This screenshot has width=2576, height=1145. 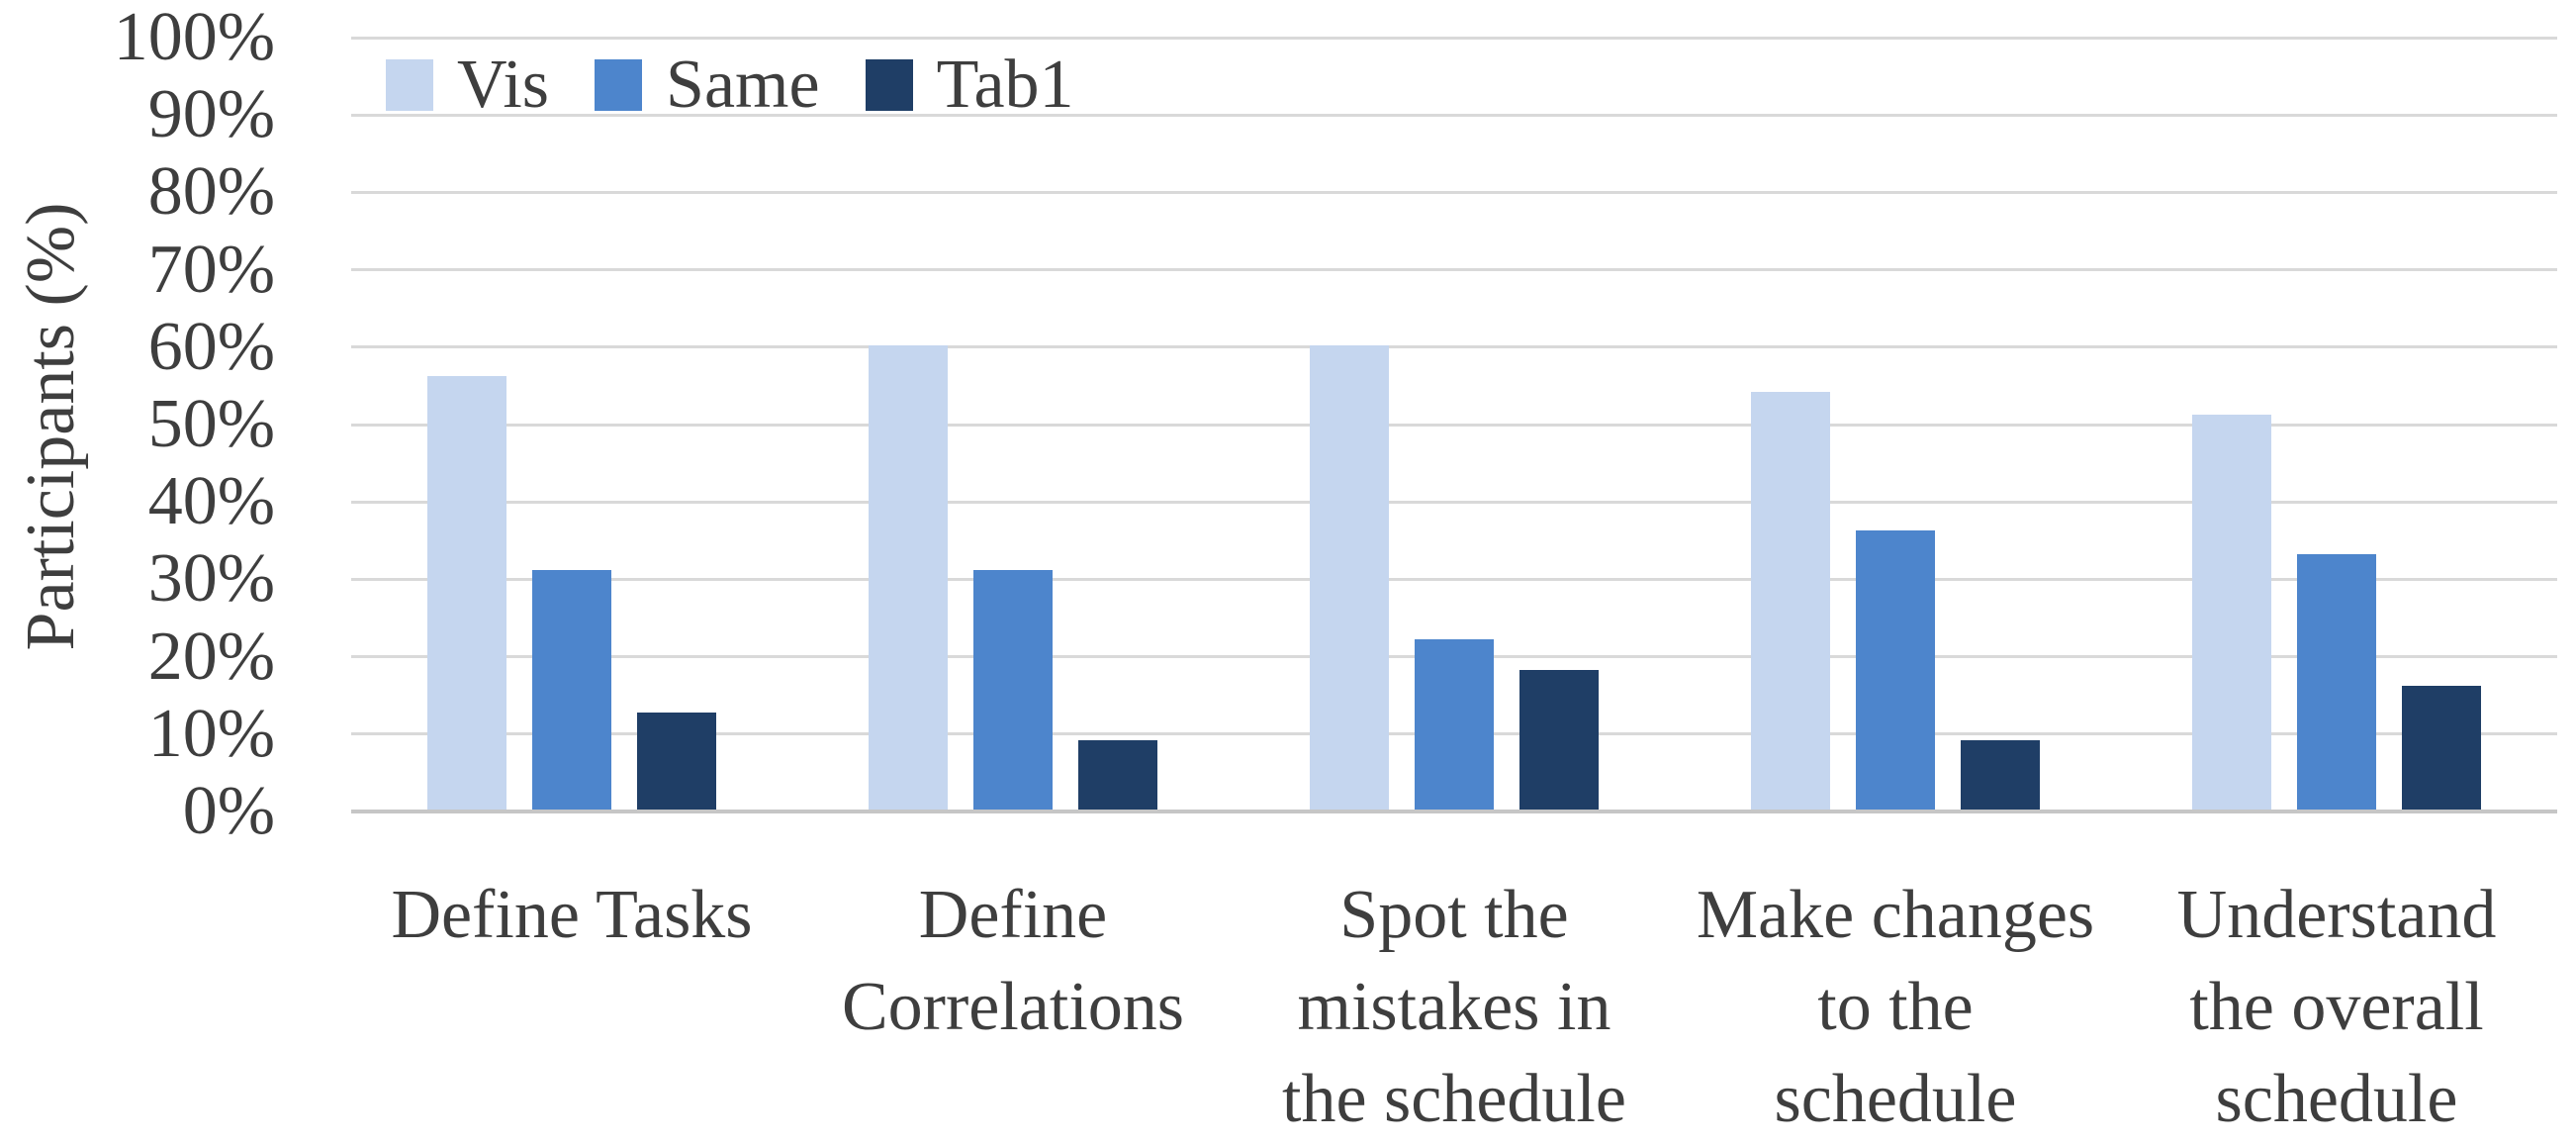 I want to click on x-category-label-line: Spot the, so click(x=1454, y=915).